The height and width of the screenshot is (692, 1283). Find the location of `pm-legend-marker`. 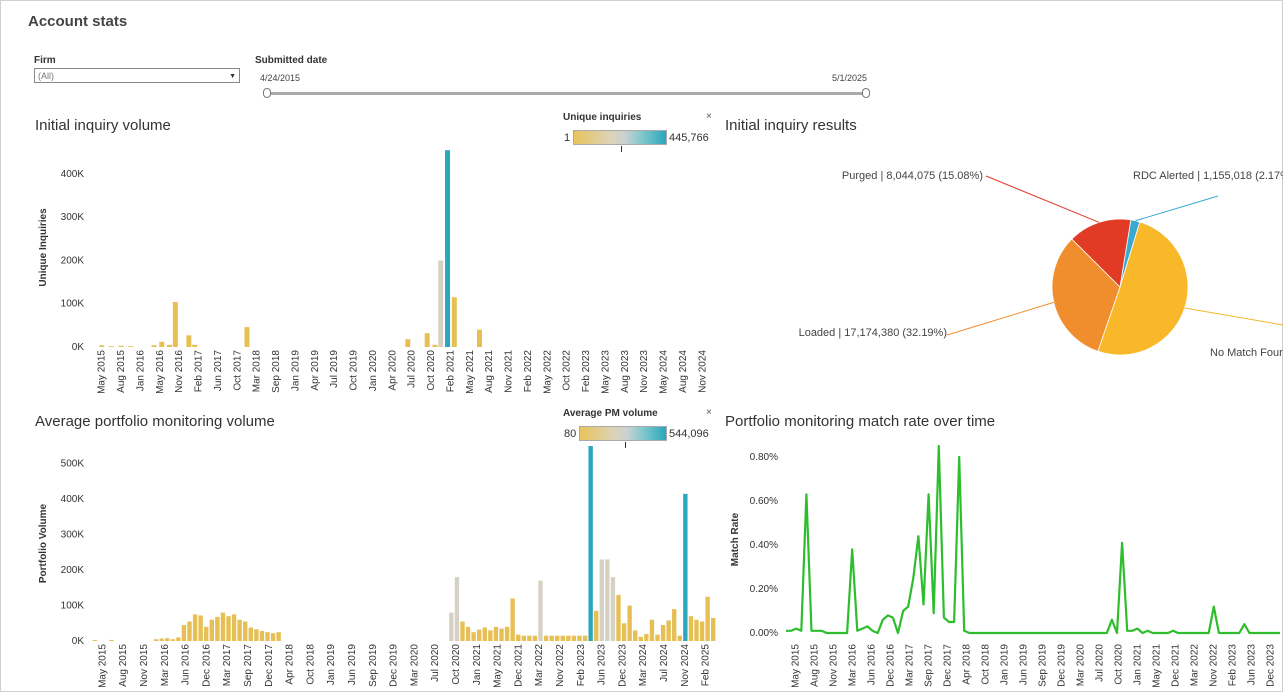

pm-legend-marker is located at coordinates (625, 445).